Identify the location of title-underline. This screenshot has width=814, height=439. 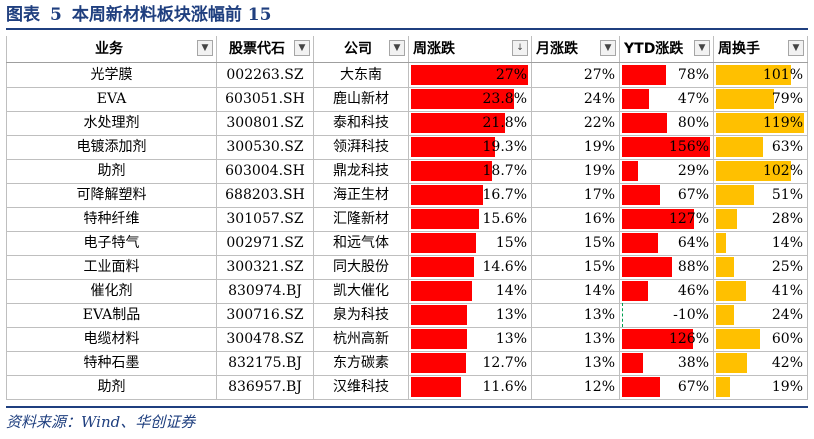
(407, 29).